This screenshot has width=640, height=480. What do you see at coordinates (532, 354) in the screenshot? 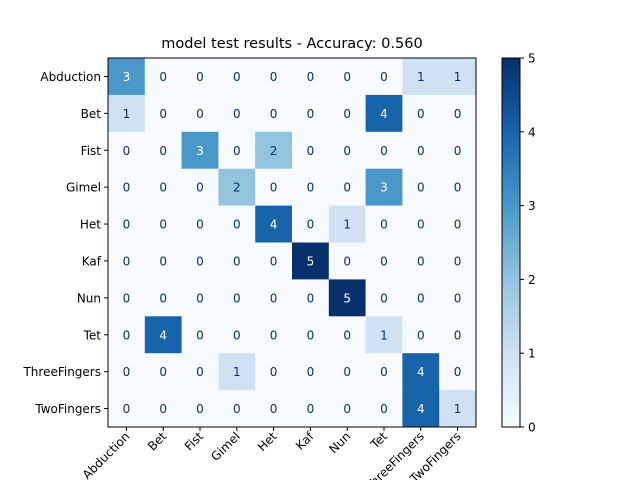
I see `colorbar-tick-label: 1` at bounding box center [532, 354].